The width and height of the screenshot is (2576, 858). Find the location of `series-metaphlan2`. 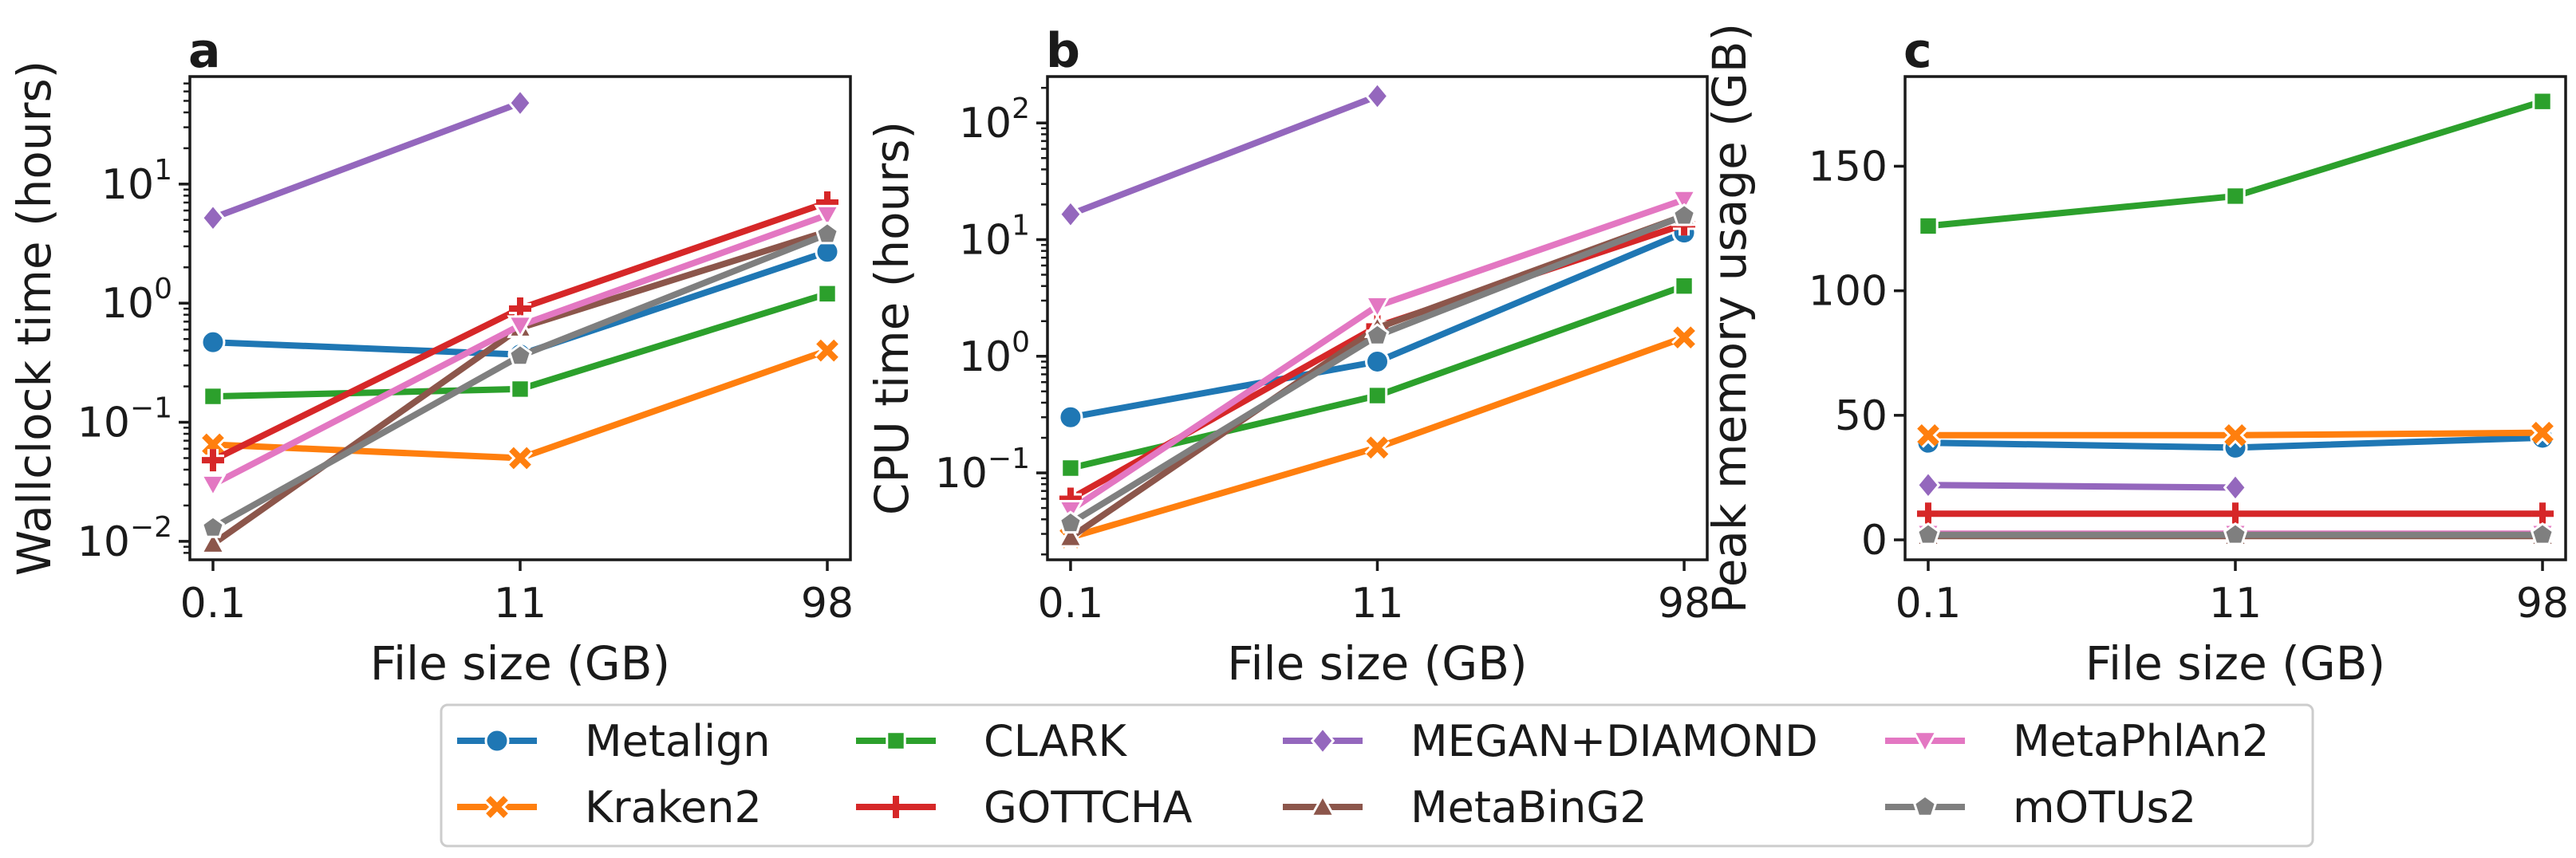

series-metaphlan2 is located at coordinates (520, 351).